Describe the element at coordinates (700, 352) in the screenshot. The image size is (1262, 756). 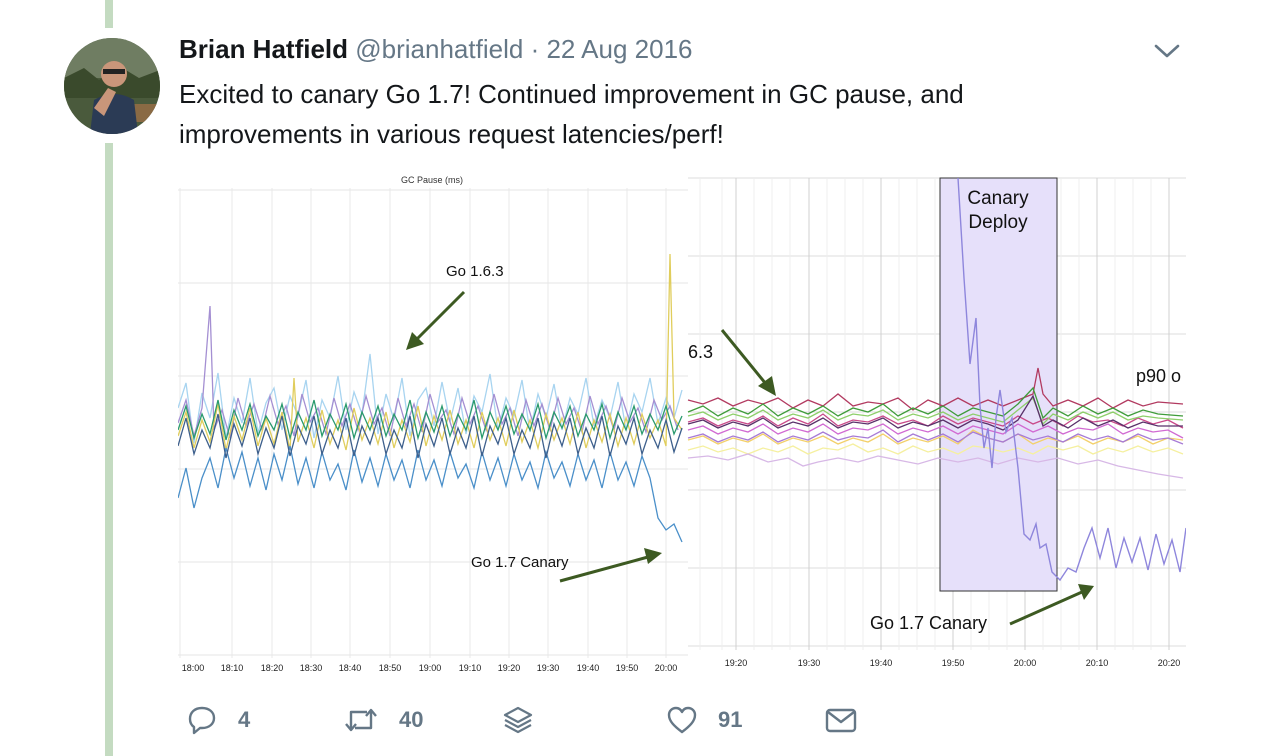
I see `right-cut-label-left: 6.3` at that location.